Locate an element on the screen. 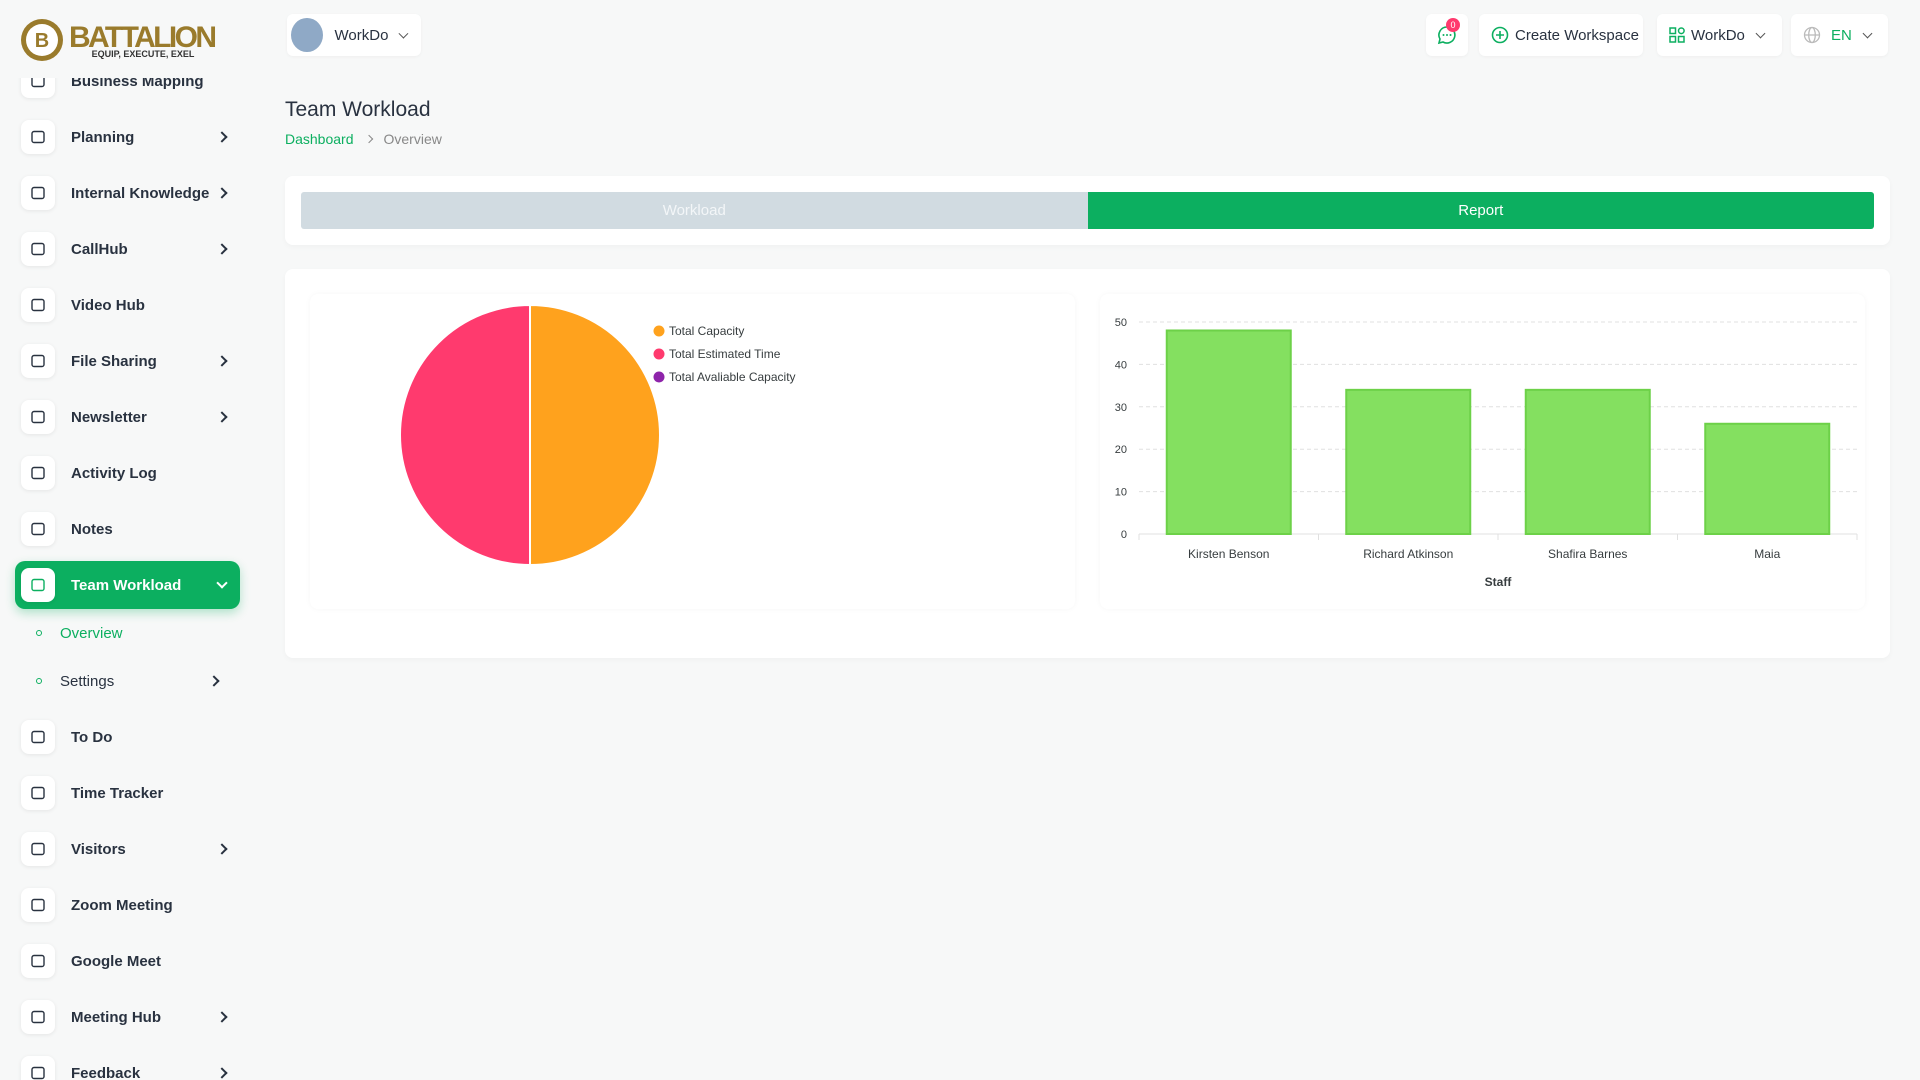 The image size is (1920, 1080). menu-item: Internal Knowledge is located at coordinates (127, 193).